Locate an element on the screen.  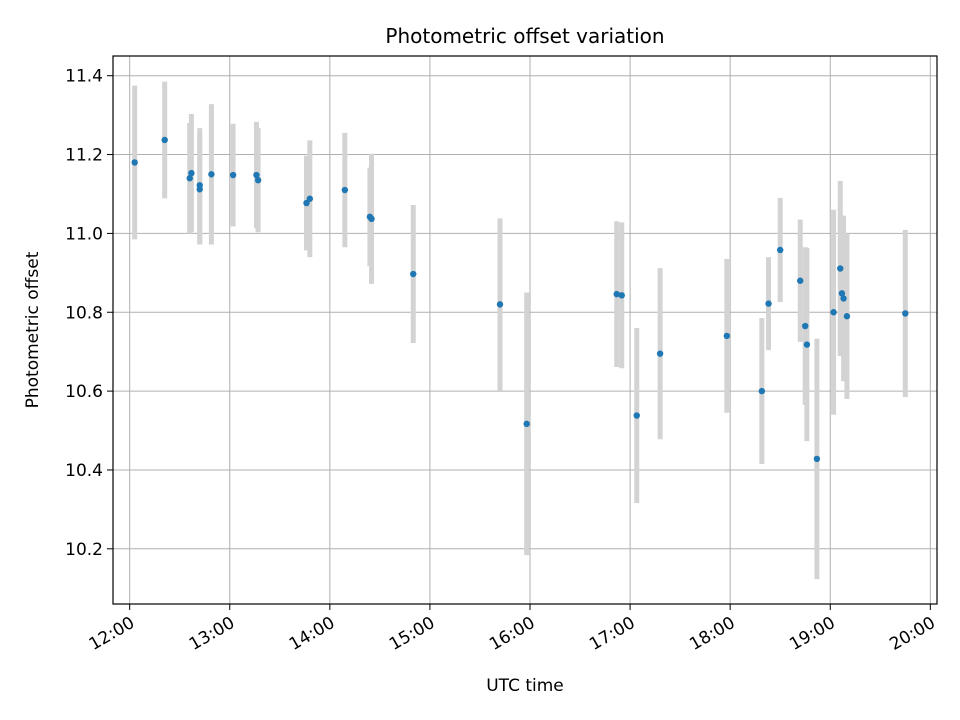
y-tick-label: 11.2 is located at coordinates (84, 156).